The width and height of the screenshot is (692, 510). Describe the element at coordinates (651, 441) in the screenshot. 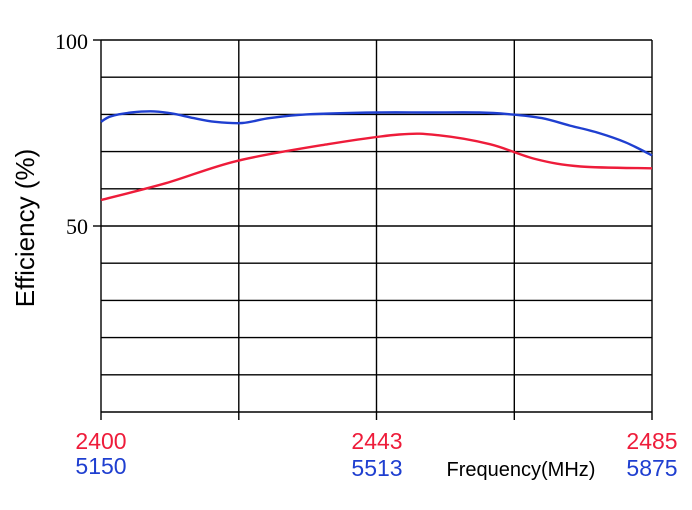

I see `x-tick-2485: 2485` at that location.